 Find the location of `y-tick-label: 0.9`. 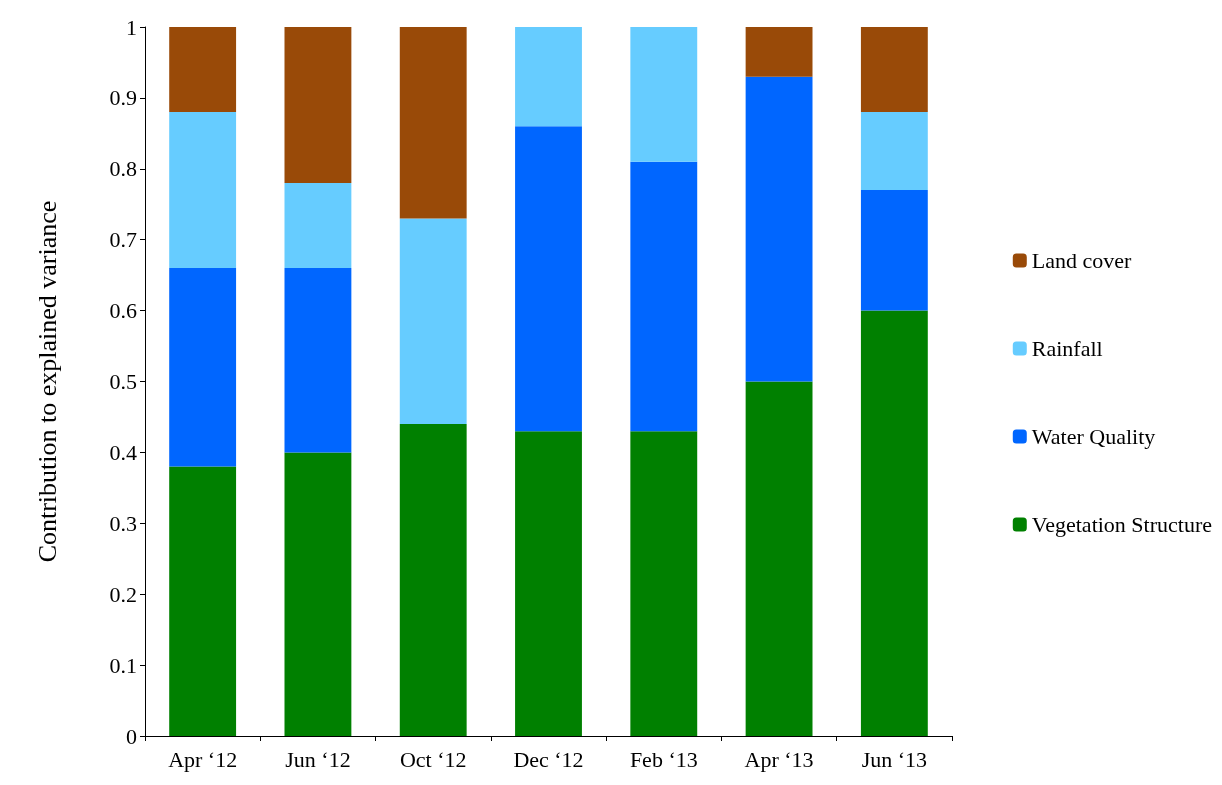

y-tick-label: 0.9 is located at coordinates (123, 98).